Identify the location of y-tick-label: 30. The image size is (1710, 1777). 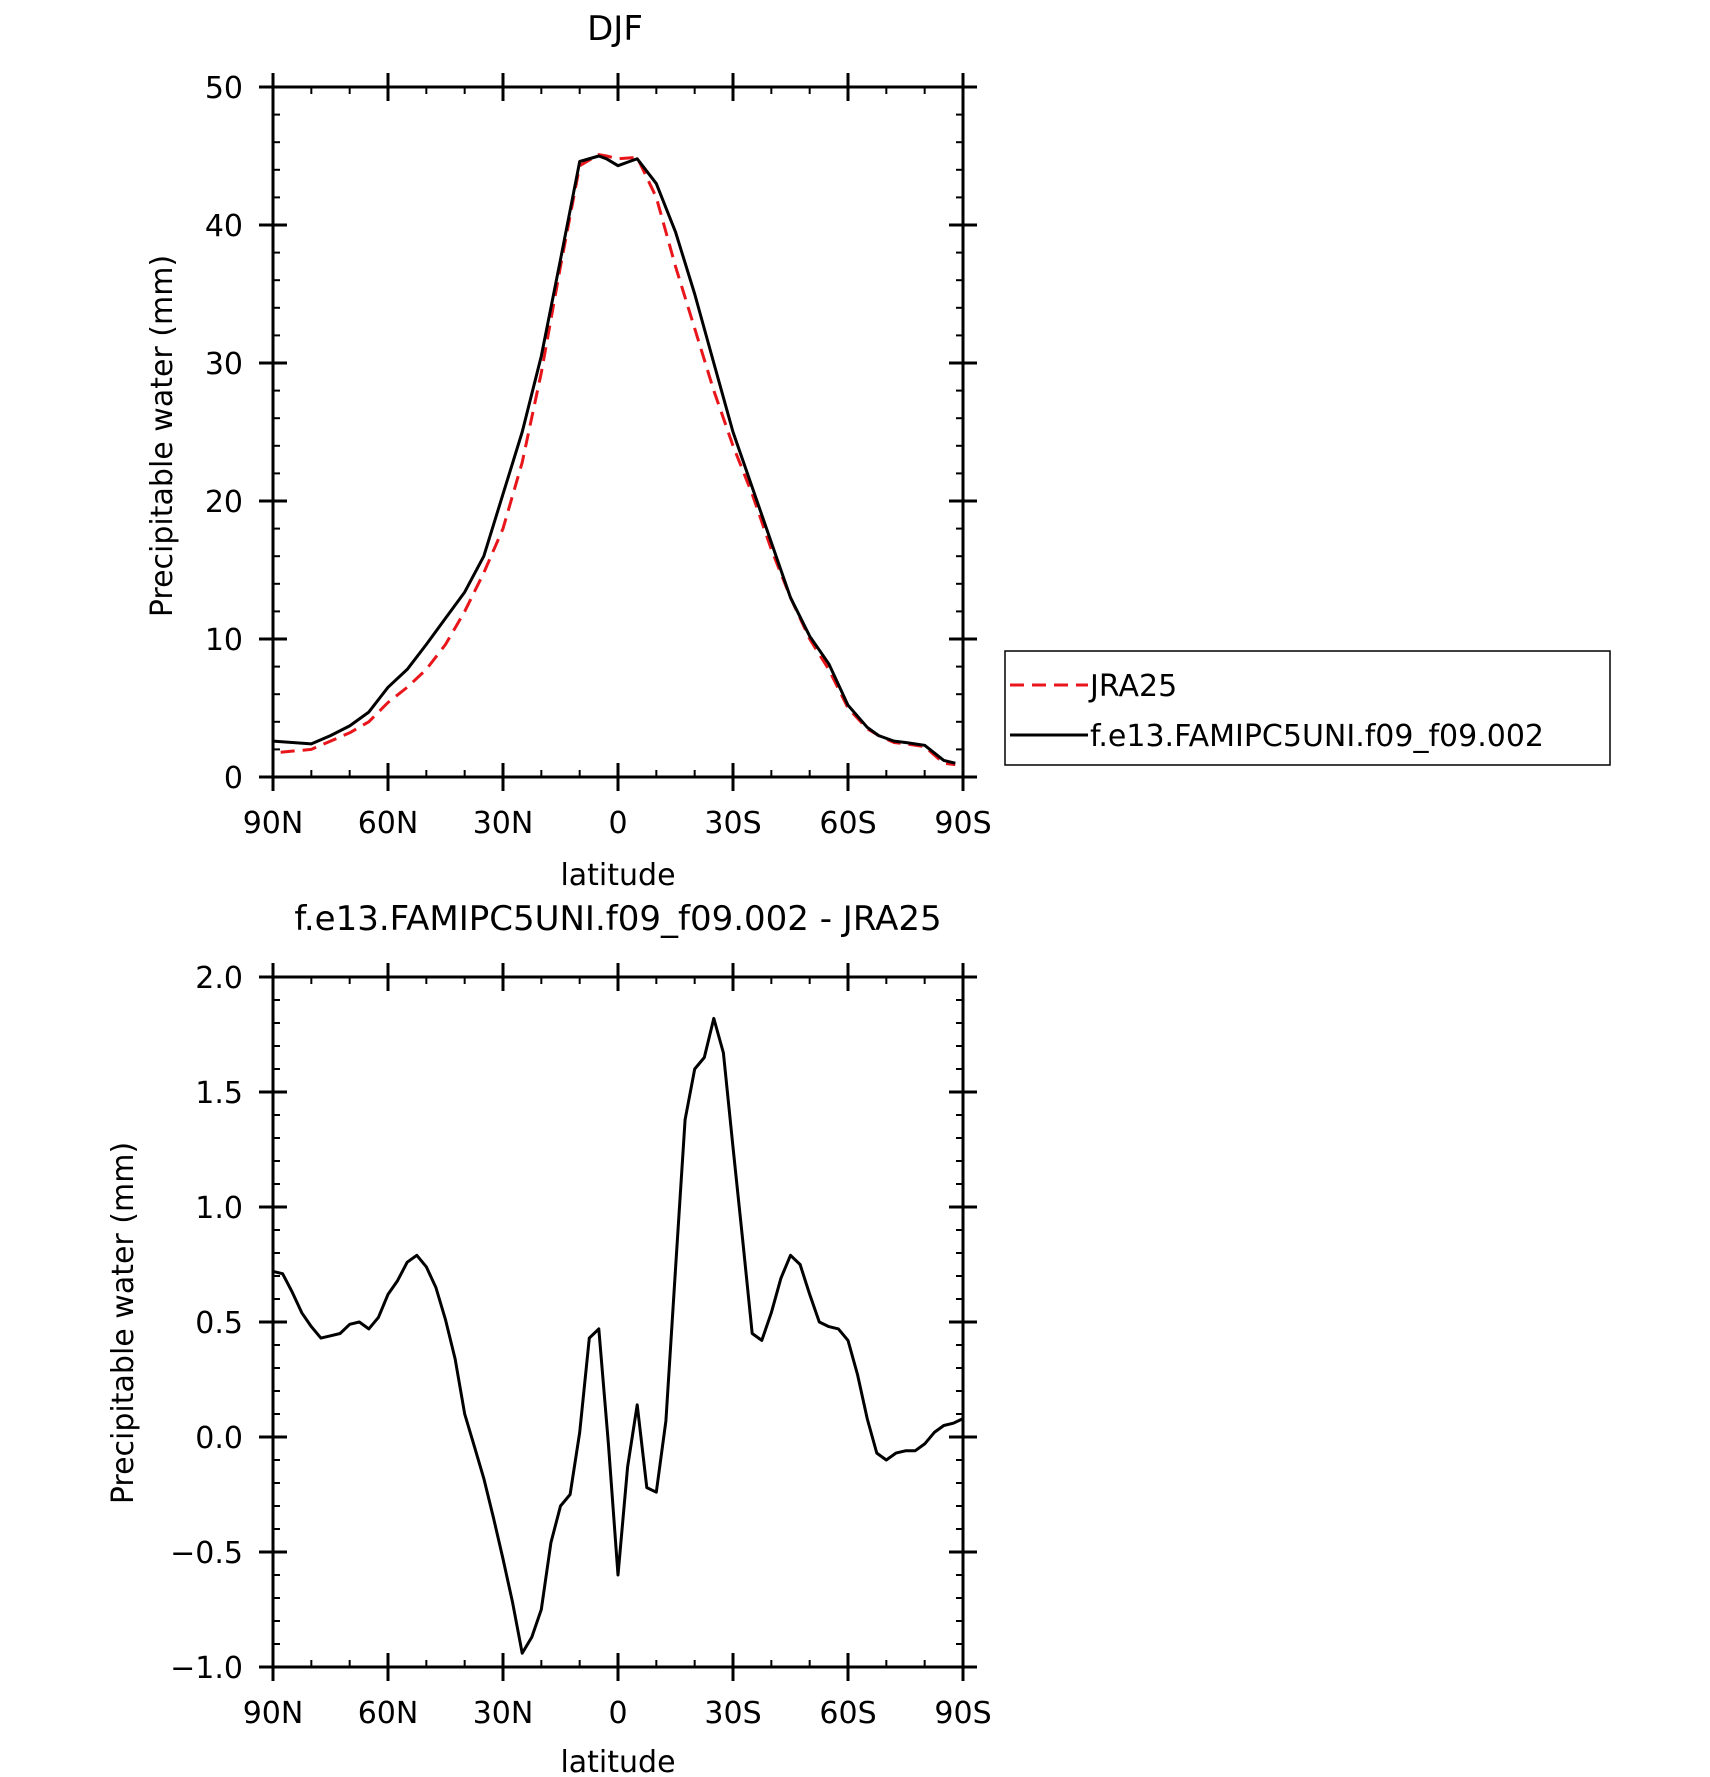
(224, 364).